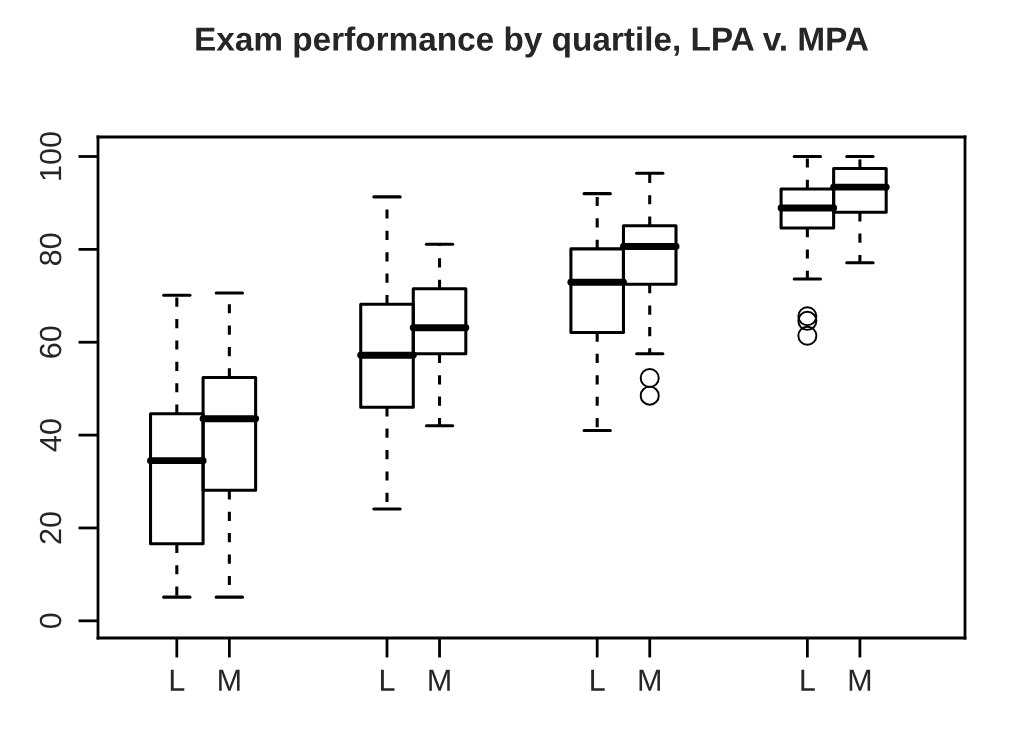 The width and height of the screenshot is (1018, 743). I want to click on y-tick-label: 20, so click(50, 528).